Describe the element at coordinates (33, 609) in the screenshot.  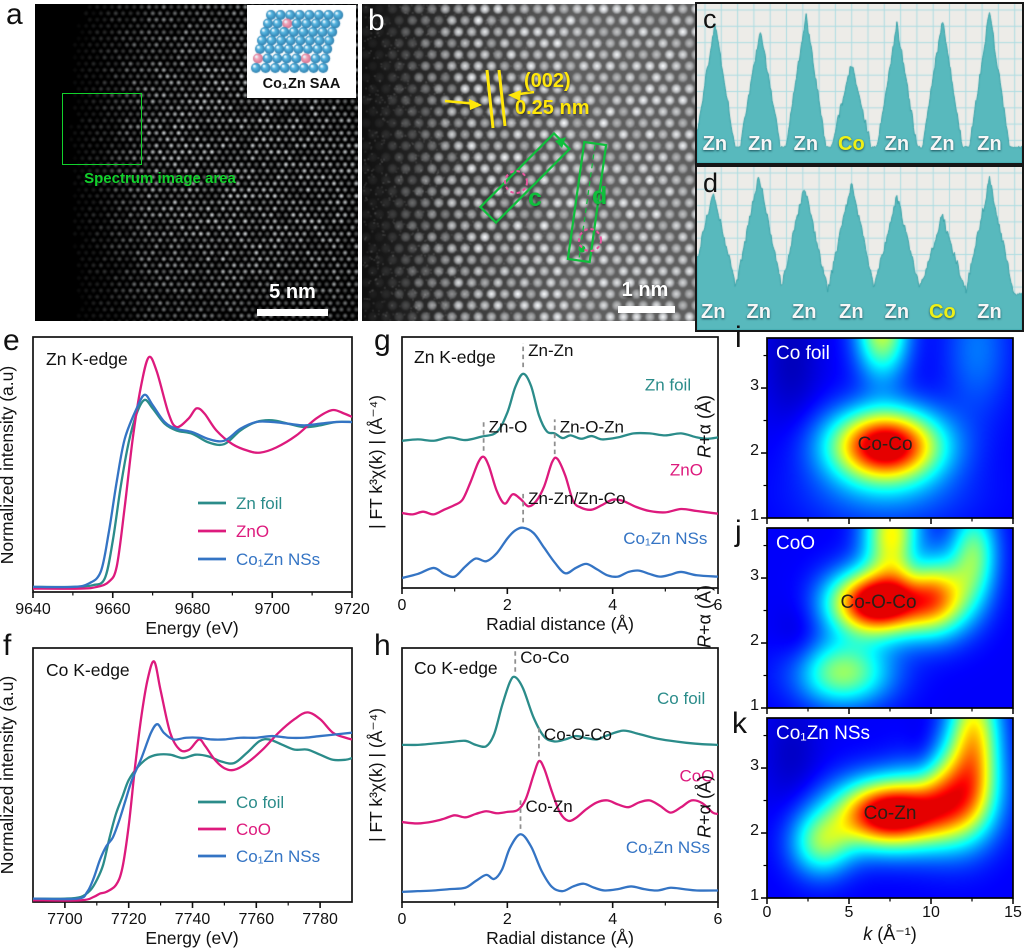
I see `xtick-label: 9640` at that location.